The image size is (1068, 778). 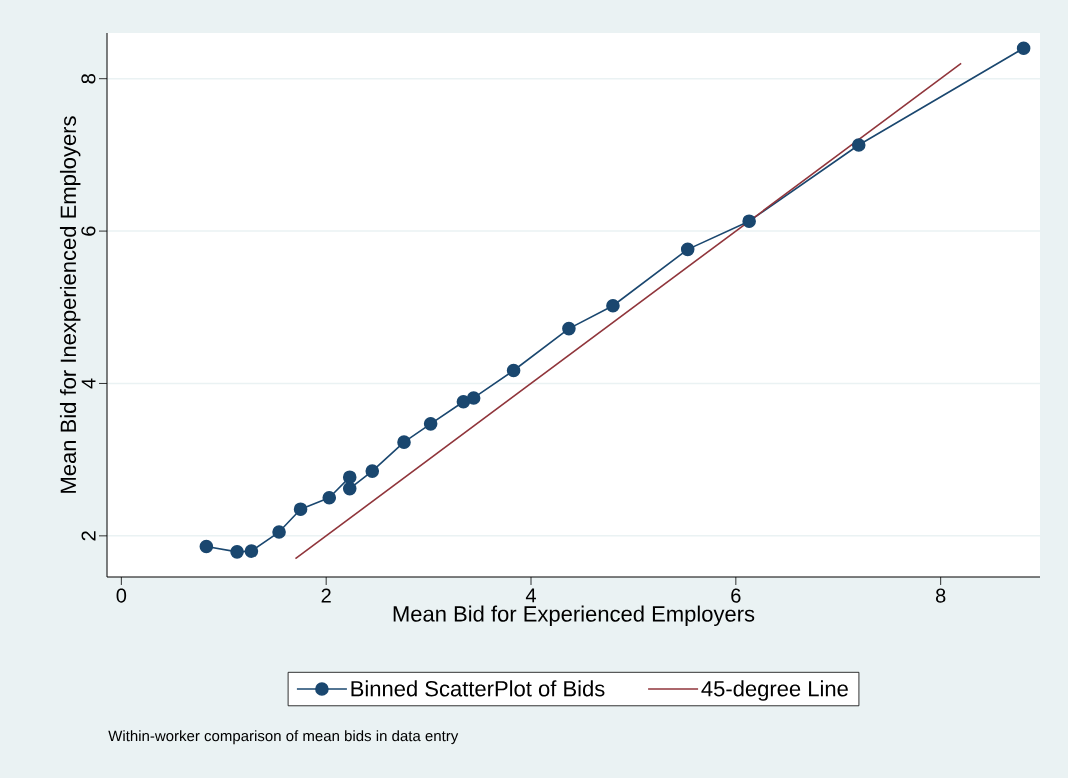 What do you see at coordinates (88, 536) in the screenshot?
I see `y-tick-label: 2` at bounding box center [88, 536].